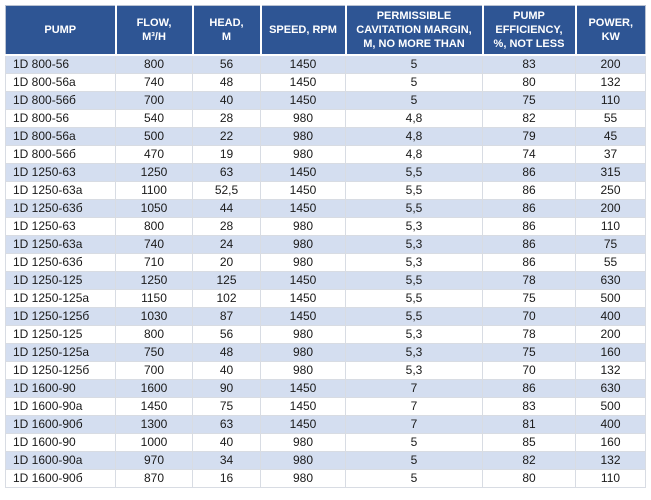  Describe the element at coordinates (154, 208) in the screenshot. I see `cell-flow: 1050` at that location.